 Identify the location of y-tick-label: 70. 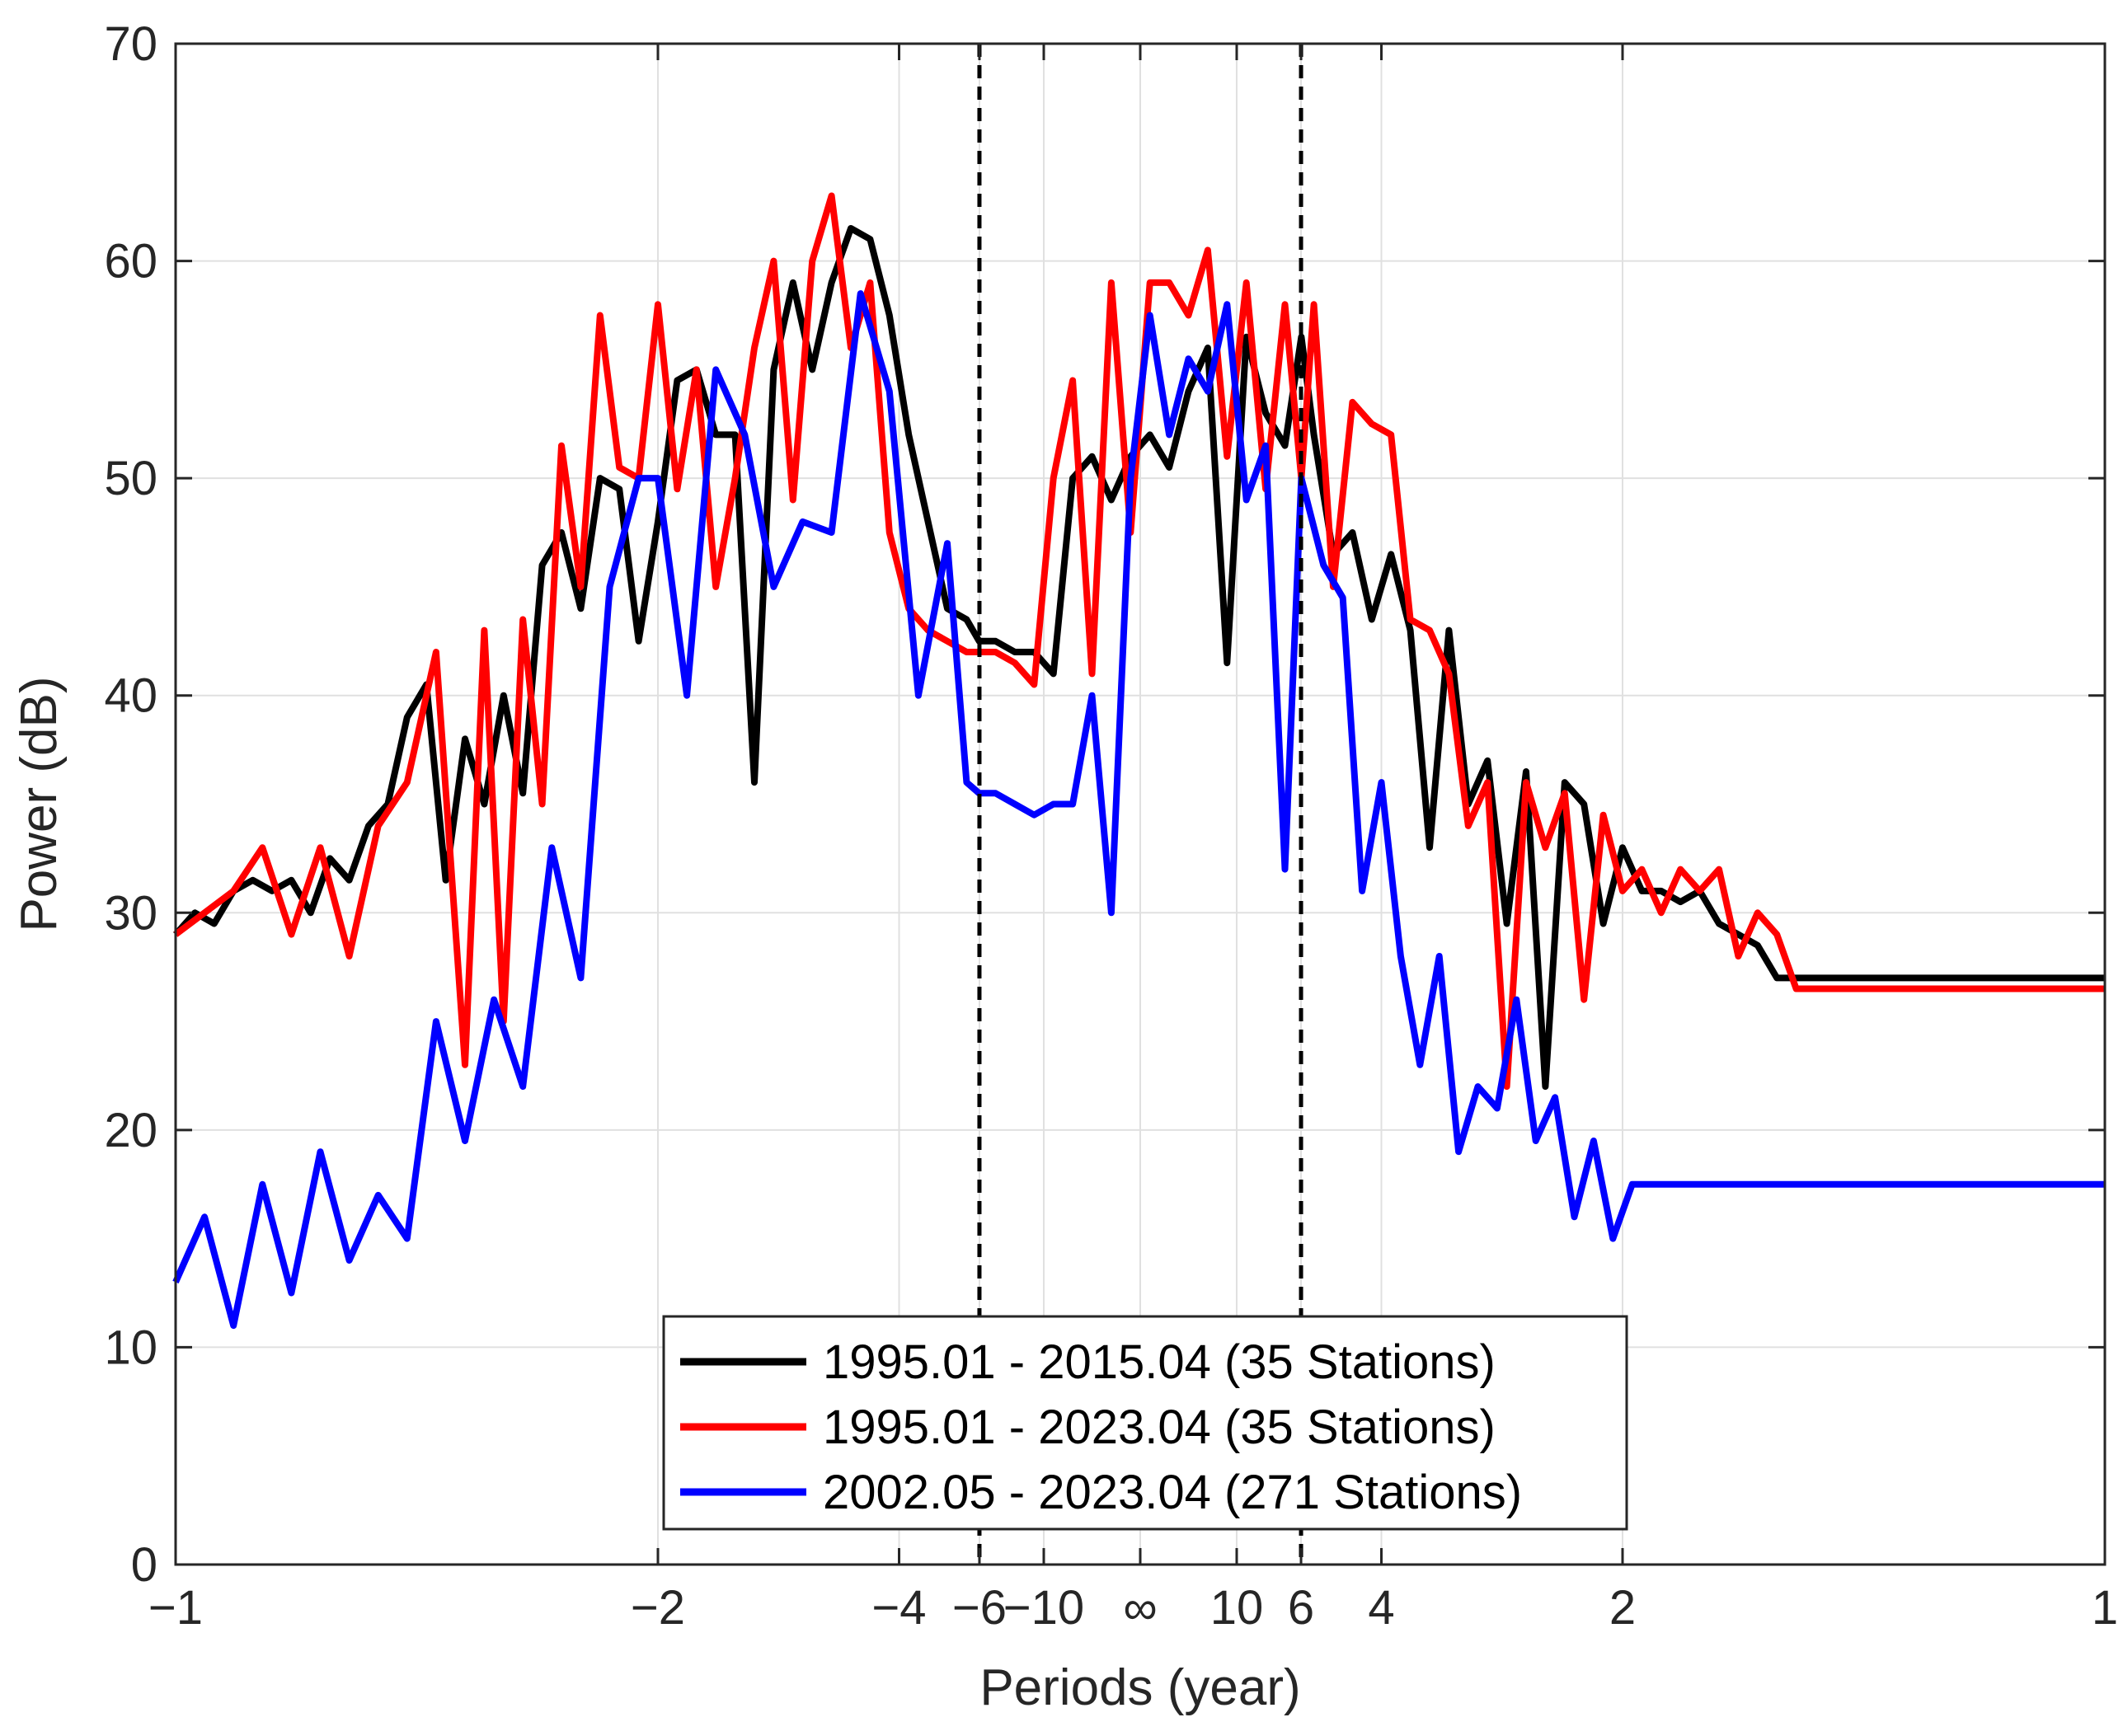
(130, 44).